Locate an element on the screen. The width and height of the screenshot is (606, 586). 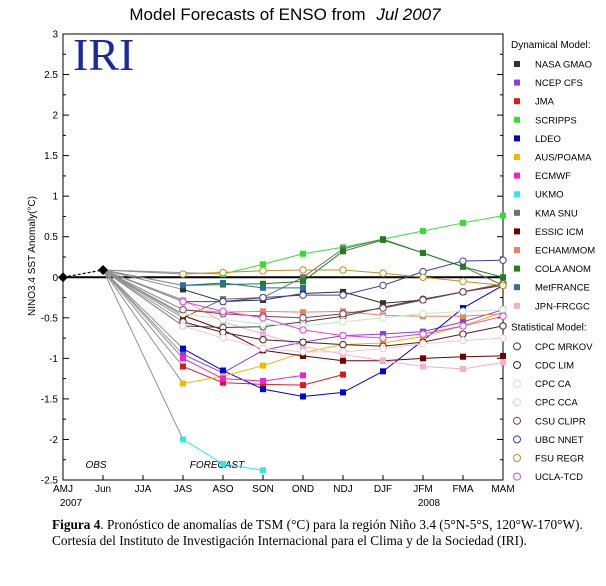
legend-entry: CDC LIM is located at coordinates (554, 366).